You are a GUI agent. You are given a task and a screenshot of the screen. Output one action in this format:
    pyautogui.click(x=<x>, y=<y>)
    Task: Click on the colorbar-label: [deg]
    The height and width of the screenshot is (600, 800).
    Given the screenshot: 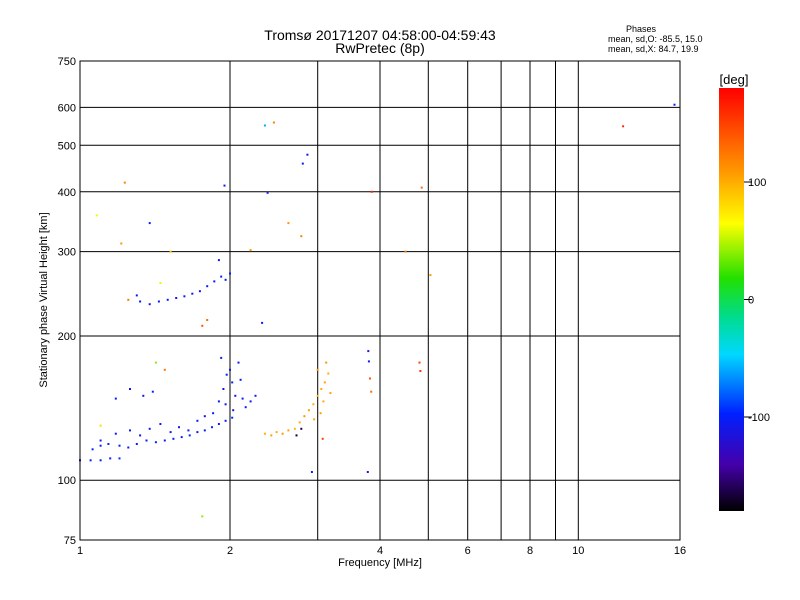 What is the action you would take?
    pyautogui.click(x=734, y=79)
    